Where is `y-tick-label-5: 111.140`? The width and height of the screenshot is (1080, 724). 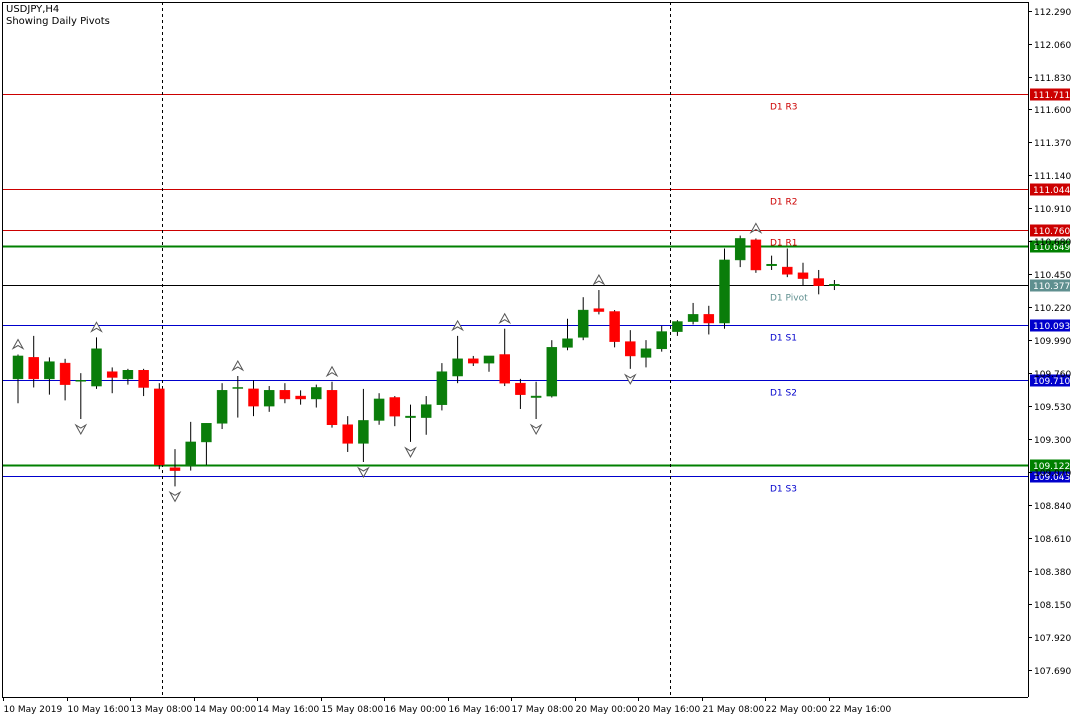
y-tick-label-5: 111.140 is located at coordinates (1052, 177).